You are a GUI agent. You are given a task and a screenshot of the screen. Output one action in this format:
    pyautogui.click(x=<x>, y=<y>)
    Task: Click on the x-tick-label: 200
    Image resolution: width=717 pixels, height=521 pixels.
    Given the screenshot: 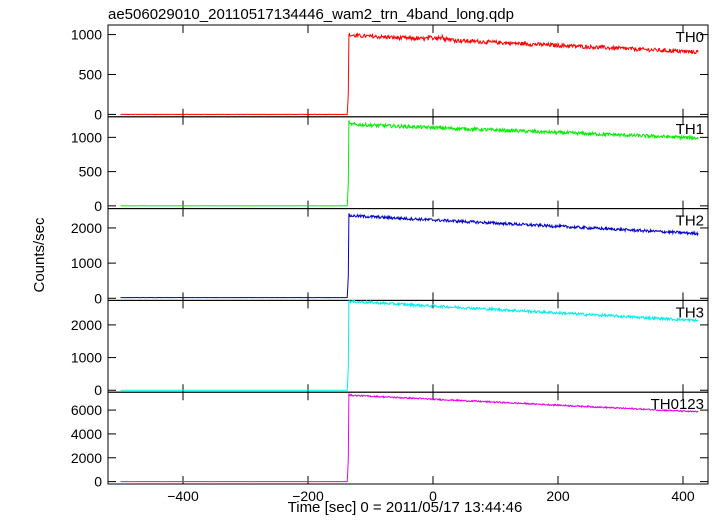 What is the action you would take?
    pyautogui.click(x=558, y=496)
    